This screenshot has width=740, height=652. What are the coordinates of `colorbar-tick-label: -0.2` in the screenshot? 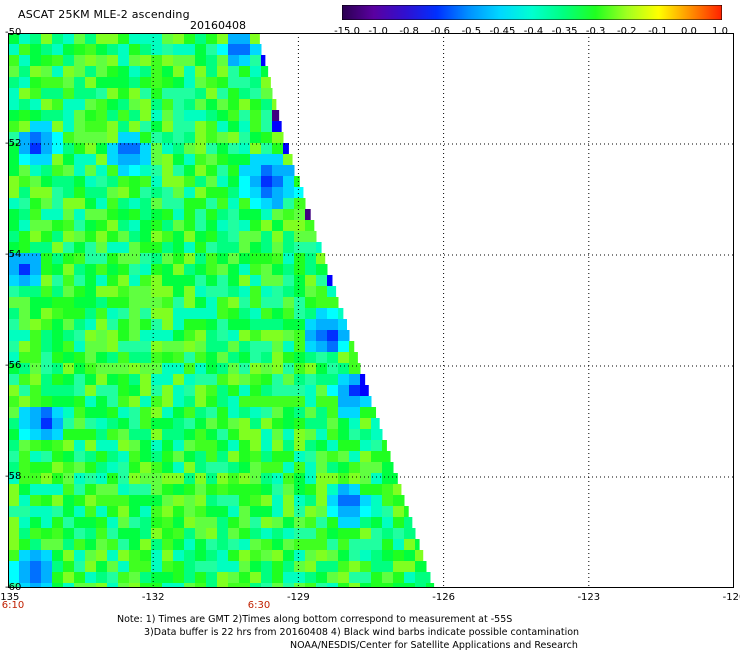 It's located at (626, 31).